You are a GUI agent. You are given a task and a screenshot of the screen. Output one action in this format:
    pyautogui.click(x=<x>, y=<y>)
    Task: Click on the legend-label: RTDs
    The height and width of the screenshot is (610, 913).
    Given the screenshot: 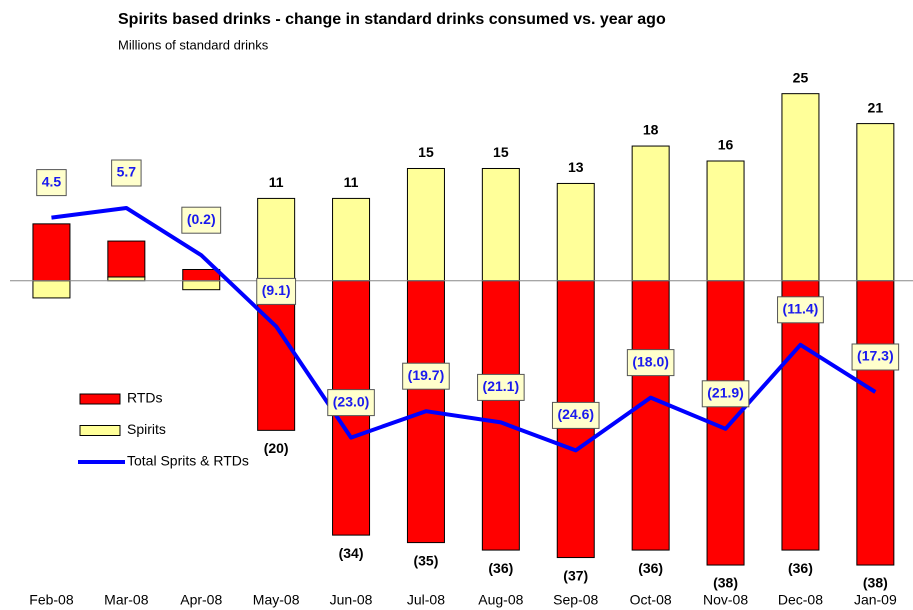 What is the action you would take?
    pyautogui.click(x=145, y=398)
    